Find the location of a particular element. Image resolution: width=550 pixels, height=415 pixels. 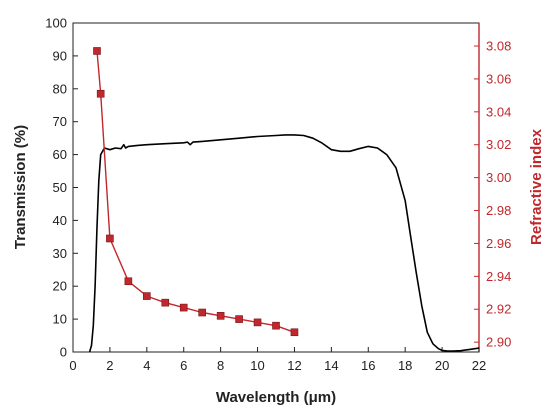

left-tick-label: 50 is located at coordinates (60, 187).